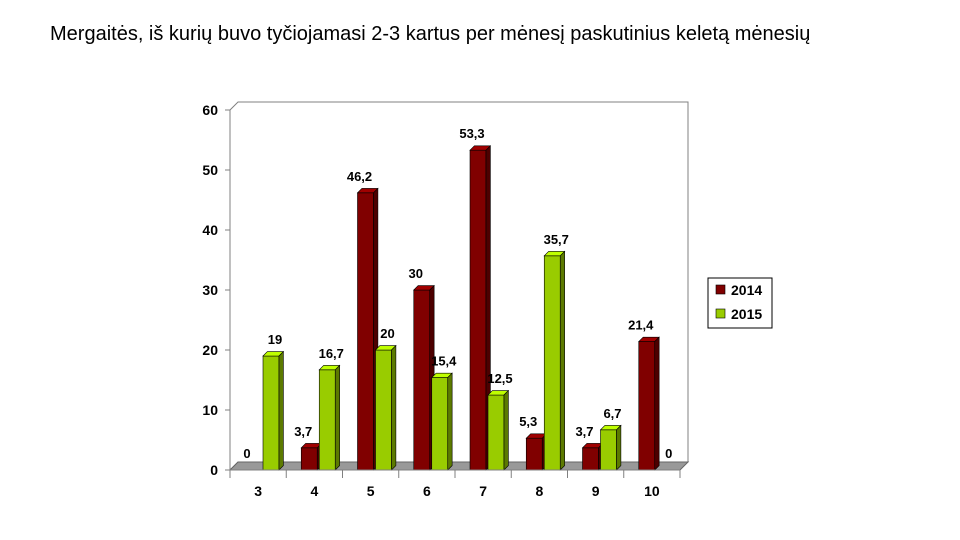 This screenshot has width=960, height=540. I want to click on data-label-2015-8: 35,7, so click(556, 239).